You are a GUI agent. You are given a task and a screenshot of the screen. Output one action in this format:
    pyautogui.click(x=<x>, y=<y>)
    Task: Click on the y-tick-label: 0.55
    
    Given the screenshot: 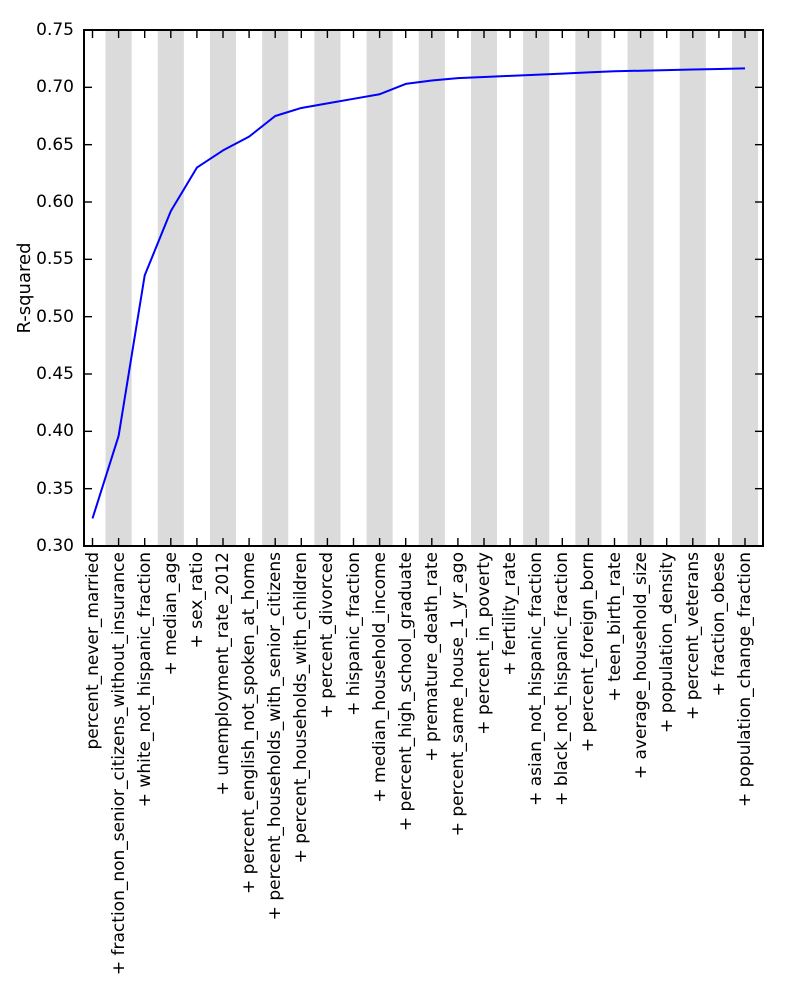 What is the action you would take?
    pyautogui.click(x=55, y=259)
    